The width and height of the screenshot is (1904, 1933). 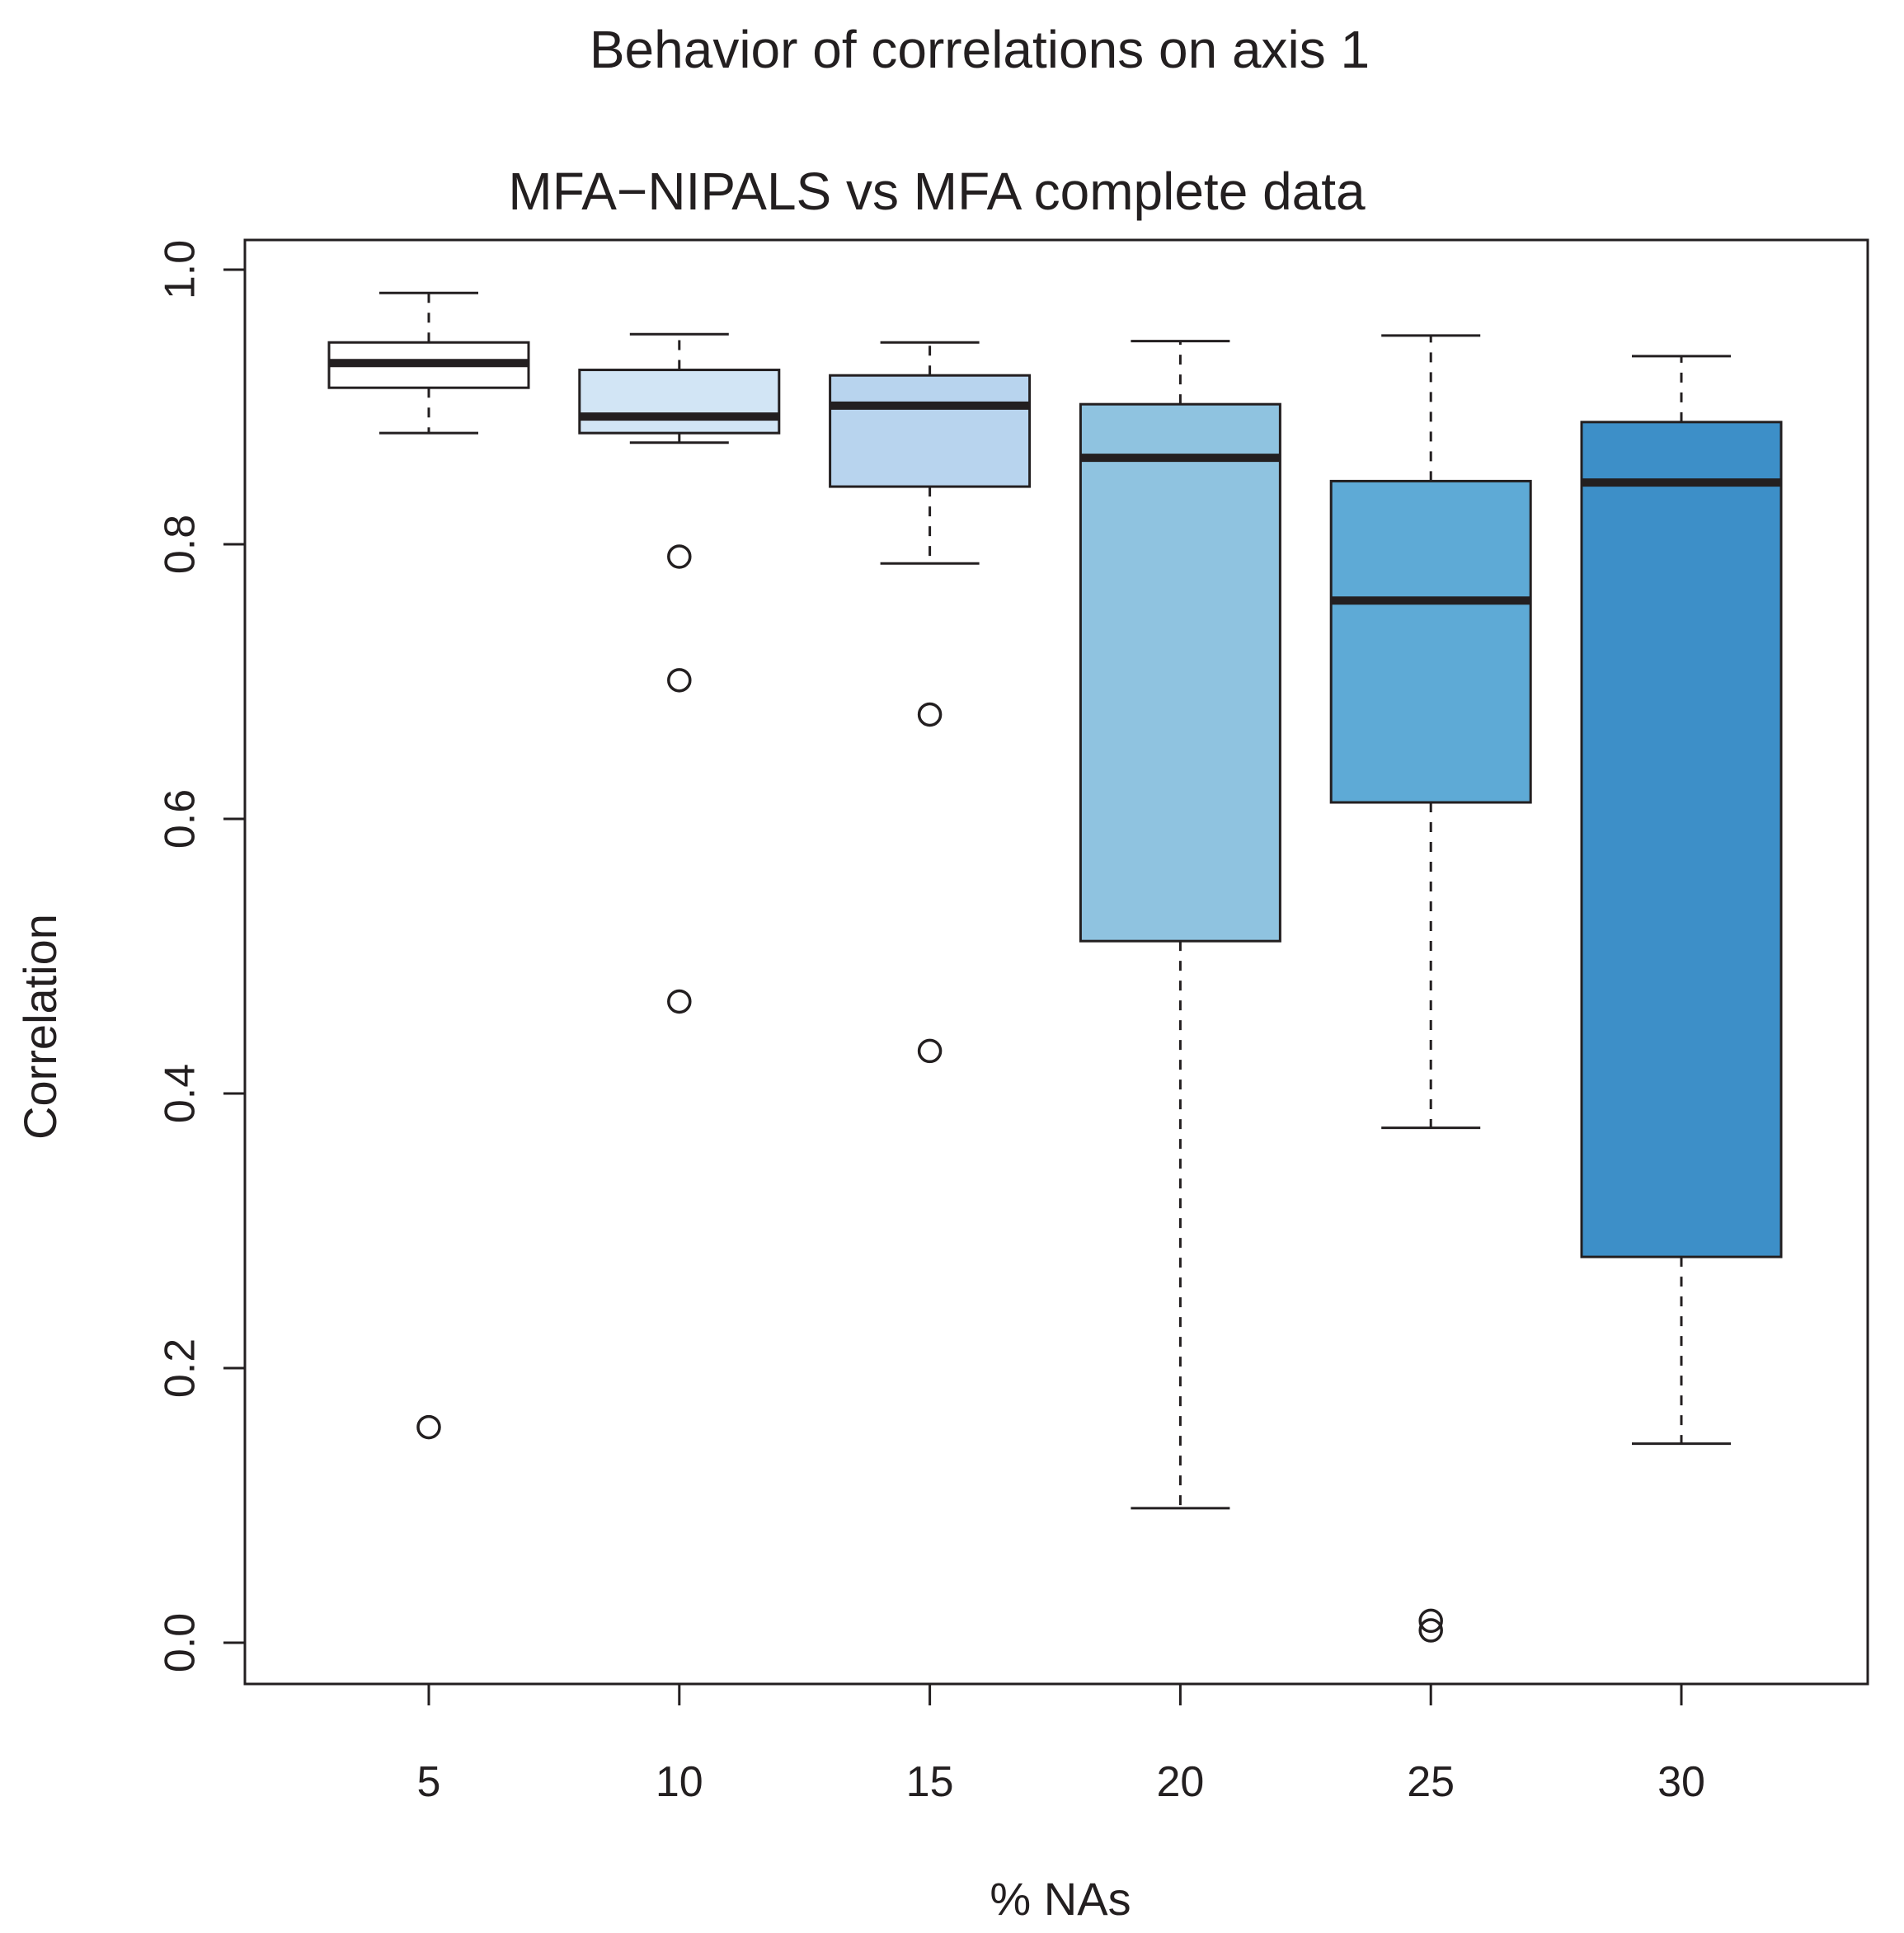 What do you see at coordinates (937, 191) in the screenshot?
I see `chart-subtitle: MFA−NIPALS vs MFA complete data` at bounding box center [937, 191].